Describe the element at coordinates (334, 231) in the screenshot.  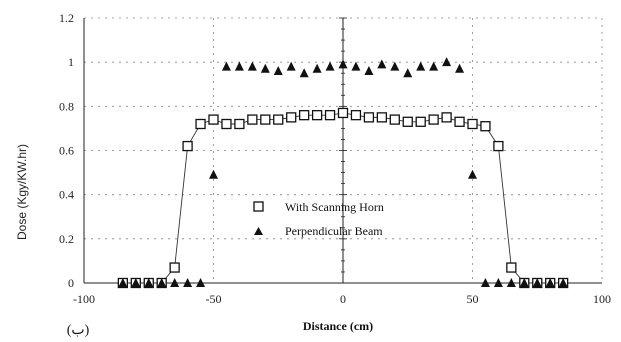
I see `legend-label-perpendicular-beam: Perpendicular Beam` at that location.